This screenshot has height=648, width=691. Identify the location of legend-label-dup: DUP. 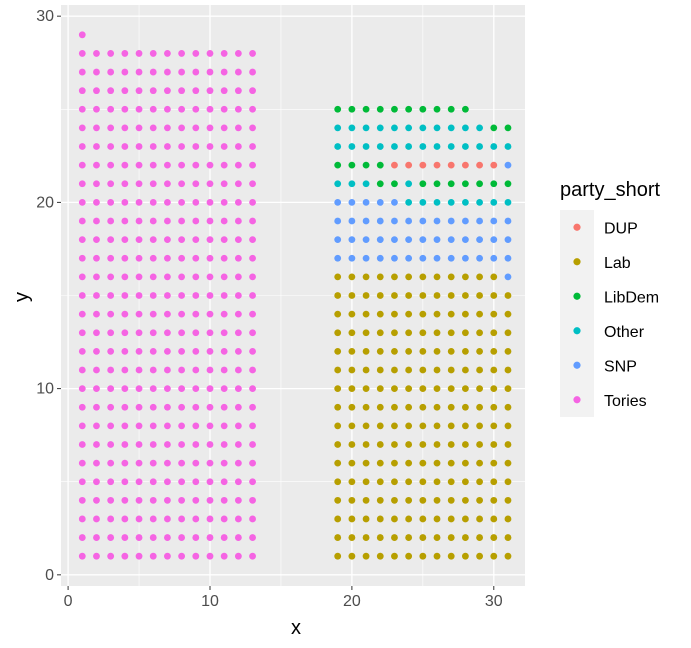
(621, 228).